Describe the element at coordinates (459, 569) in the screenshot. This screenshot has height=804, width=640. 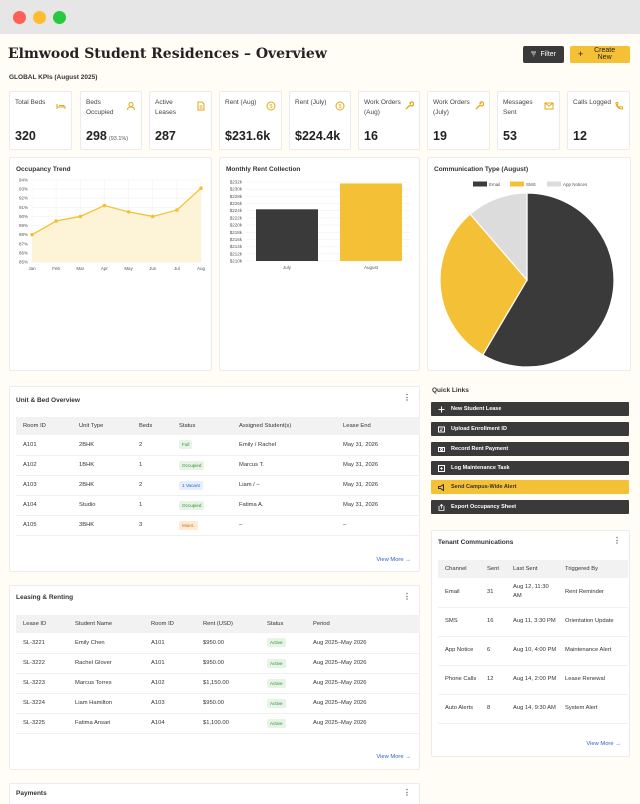
I see `column-header: Channel` at that location.